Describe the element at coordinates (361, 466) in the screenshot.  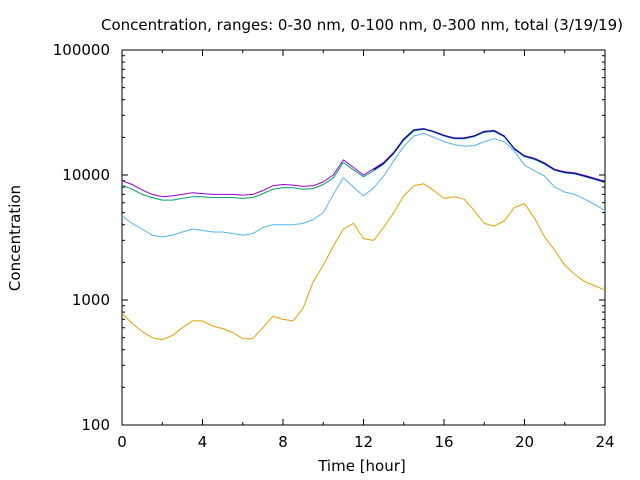
I see `x-axis-title: Time [hour]` at that location.